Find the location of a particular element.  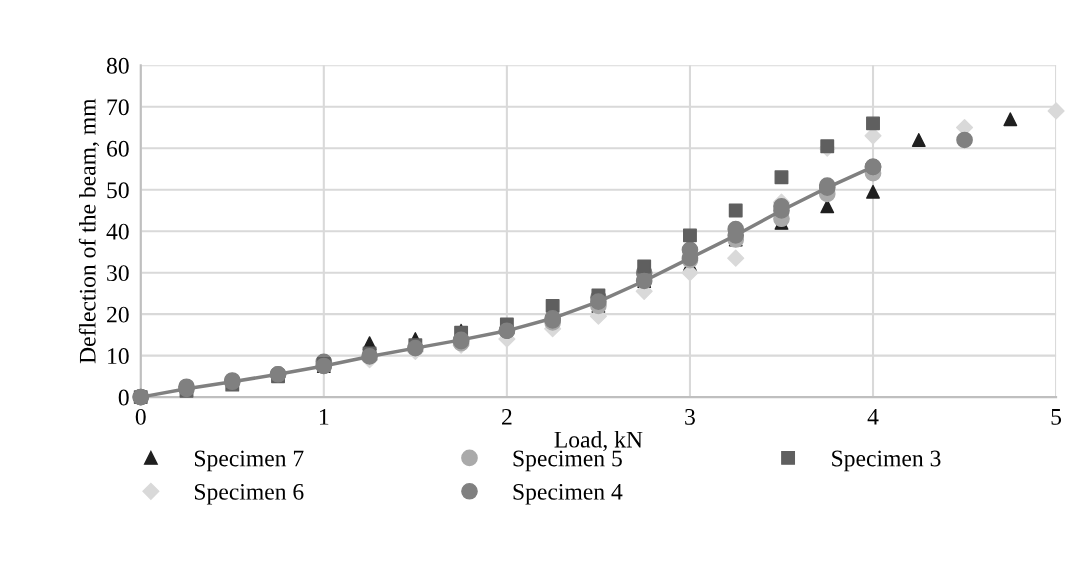

legend-label: Specimen 5 is located at coordinates (567, 461).